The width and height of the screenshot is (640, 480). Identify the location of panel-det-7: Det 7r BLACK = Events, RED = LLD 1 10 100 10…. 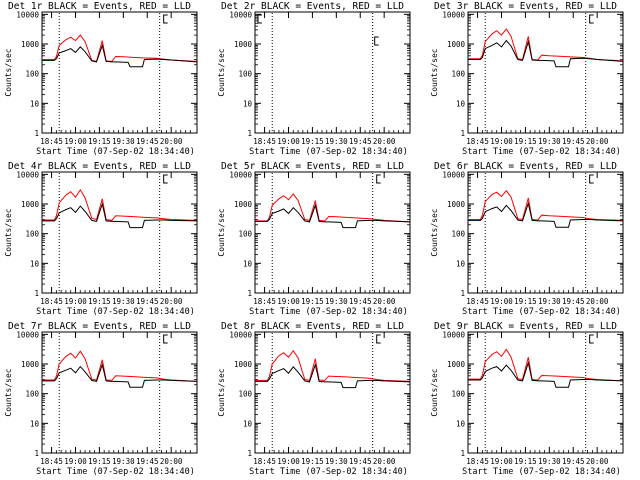
(101, 399).